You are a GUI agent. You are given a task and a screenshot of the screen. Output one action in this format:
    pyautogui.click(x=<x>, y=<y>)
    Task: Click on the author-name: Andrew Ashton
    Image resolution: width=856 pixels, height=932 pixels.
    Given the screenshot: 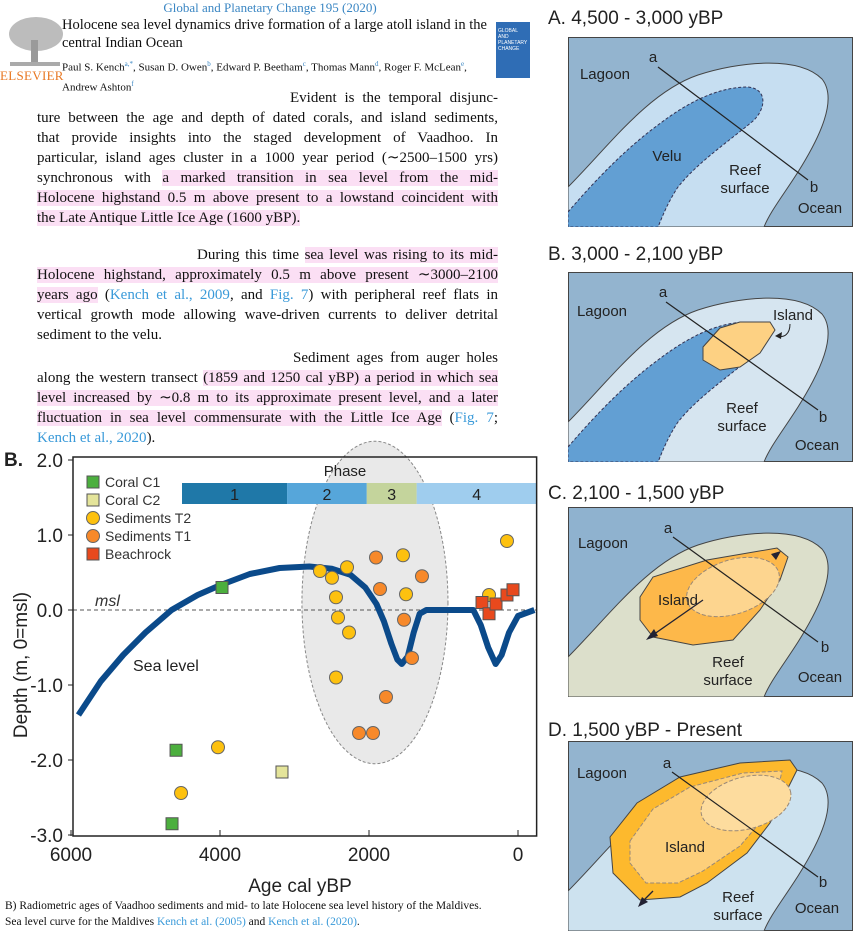 What is the action you would take?
    pyautogui.click(x=97, y=87)
    